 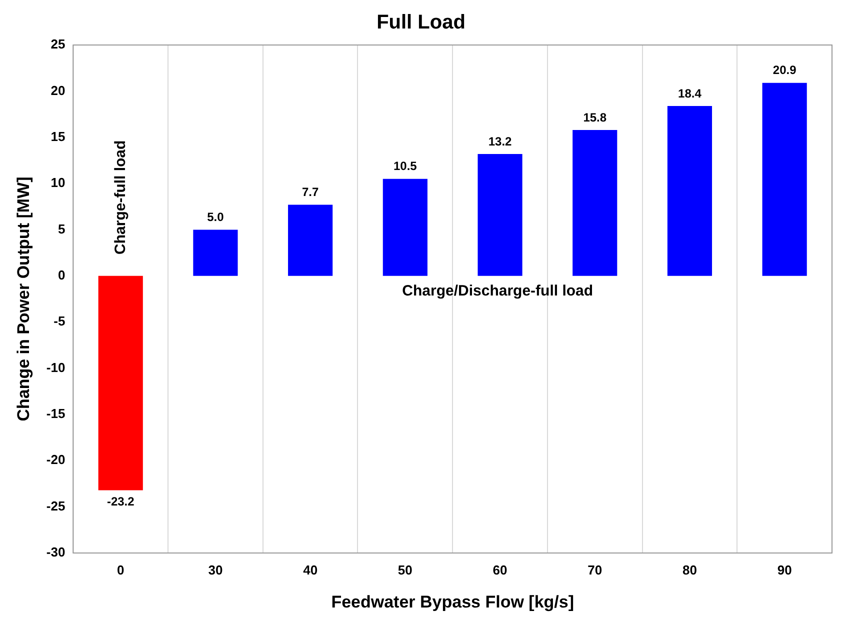 I want to click on annotation: Charge-full load, so click(x=120, y=197).